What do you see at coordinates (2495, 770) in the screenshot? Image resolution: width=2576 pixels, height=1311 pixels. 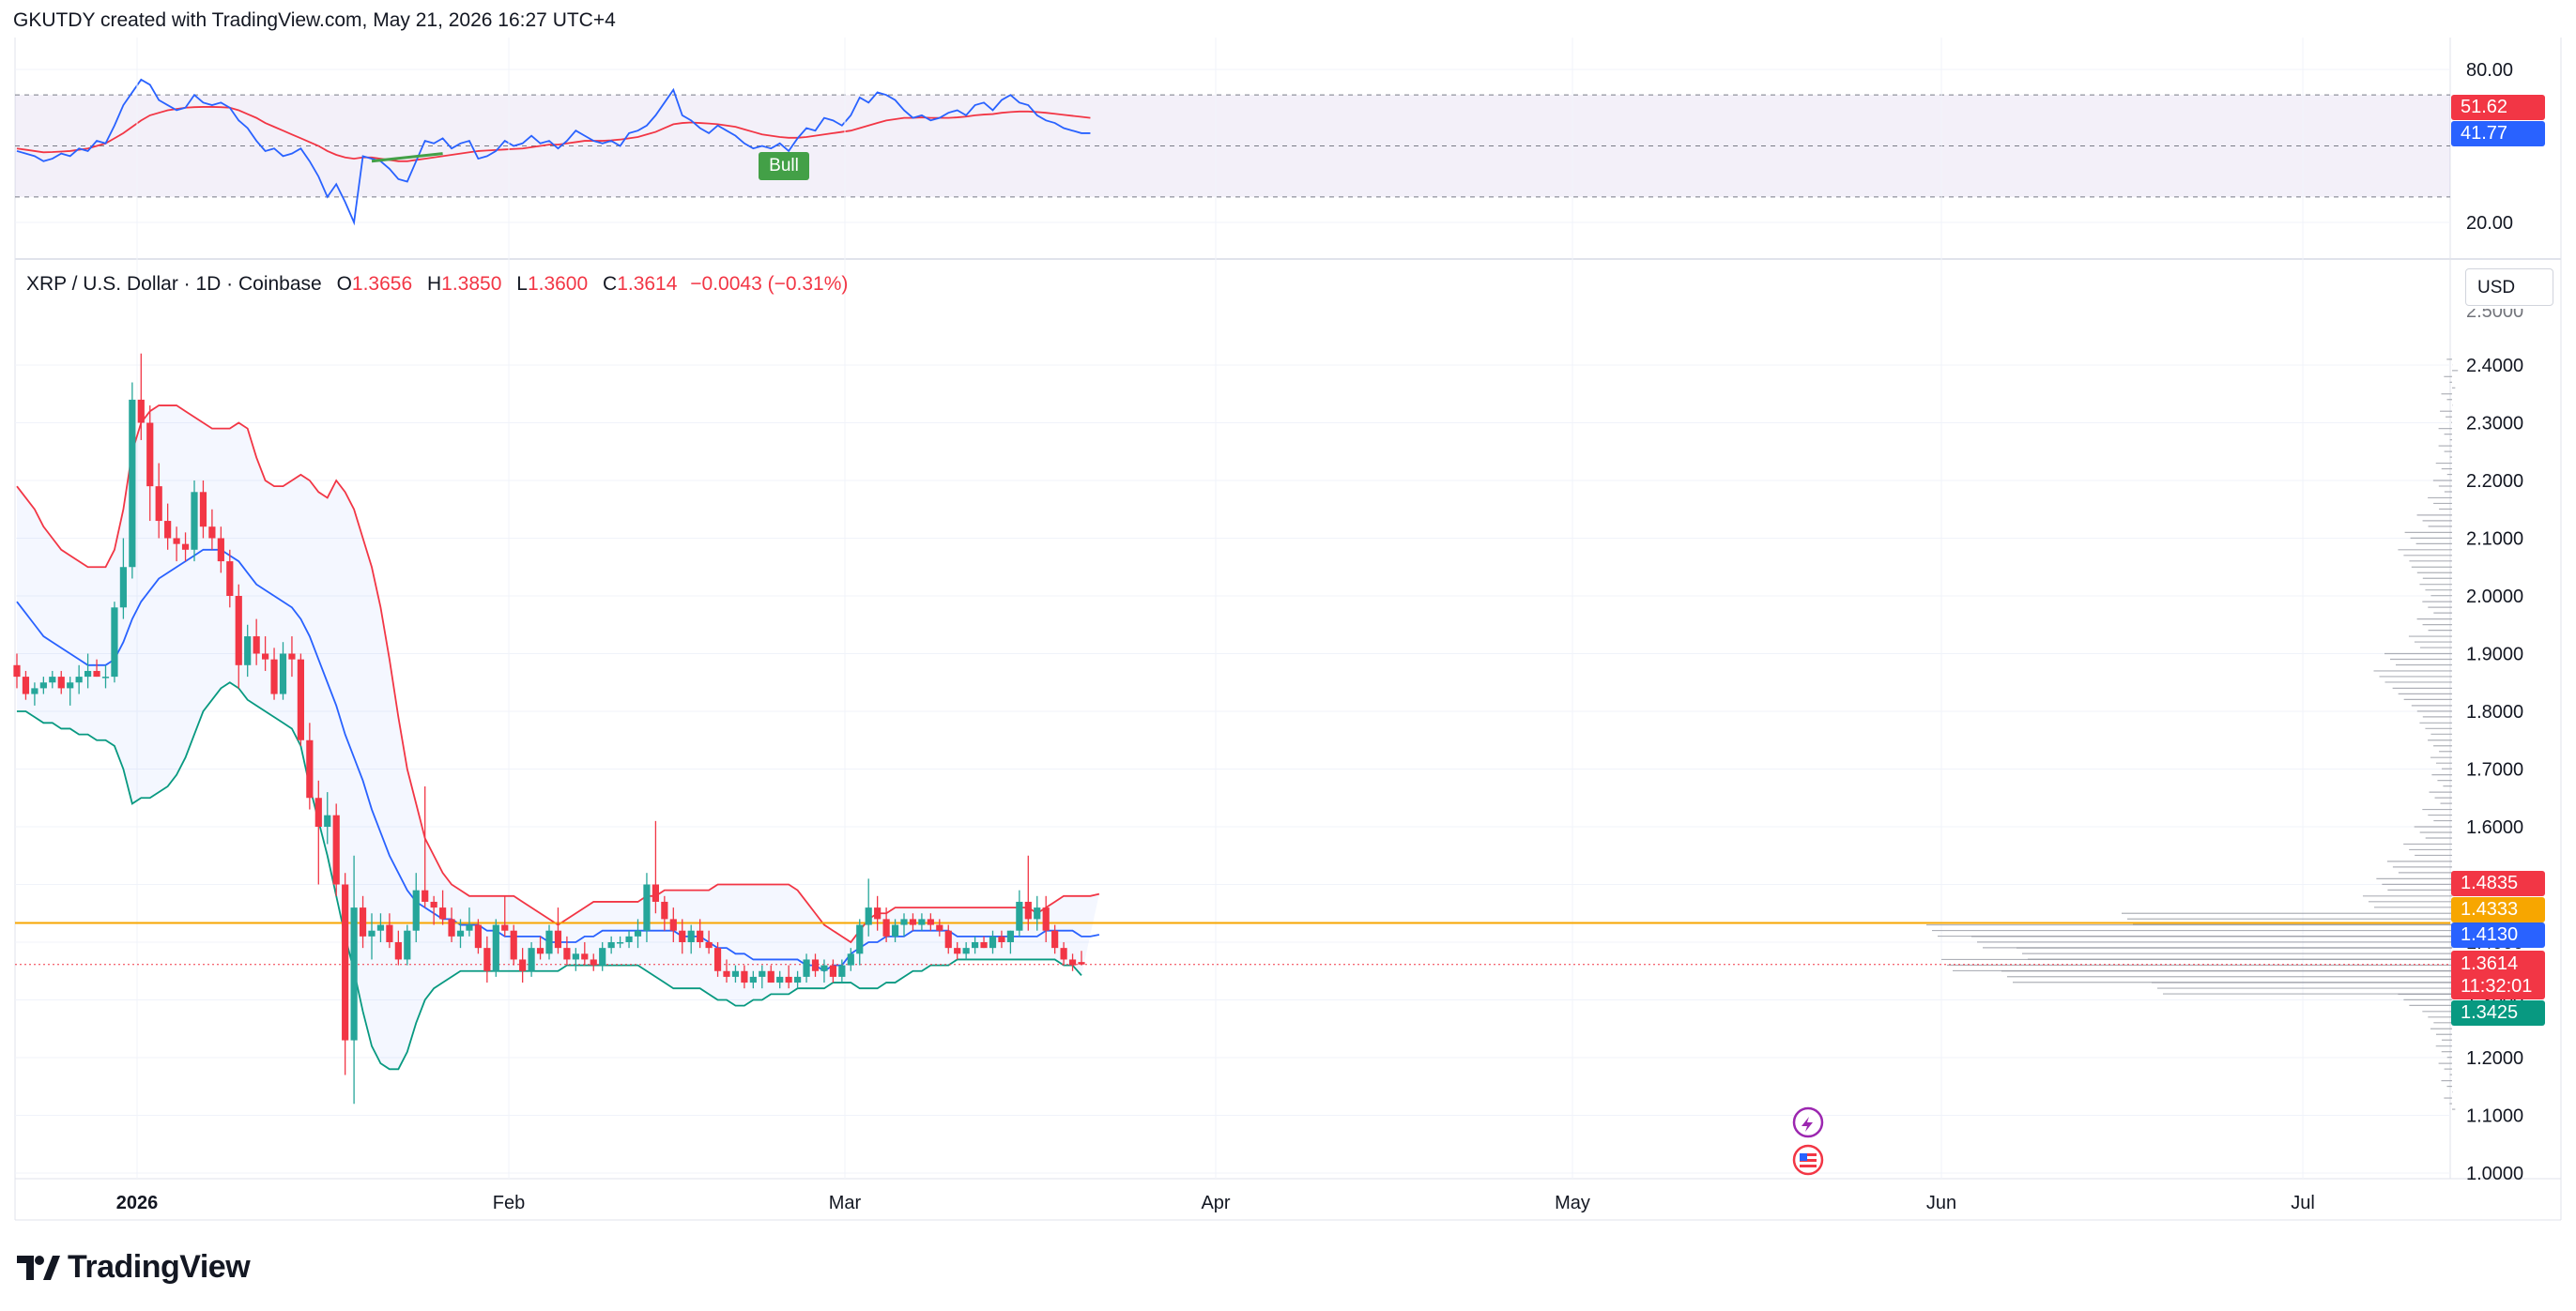 I see `price-tick-label: 1.7000` at bounding box center [2495, 770].